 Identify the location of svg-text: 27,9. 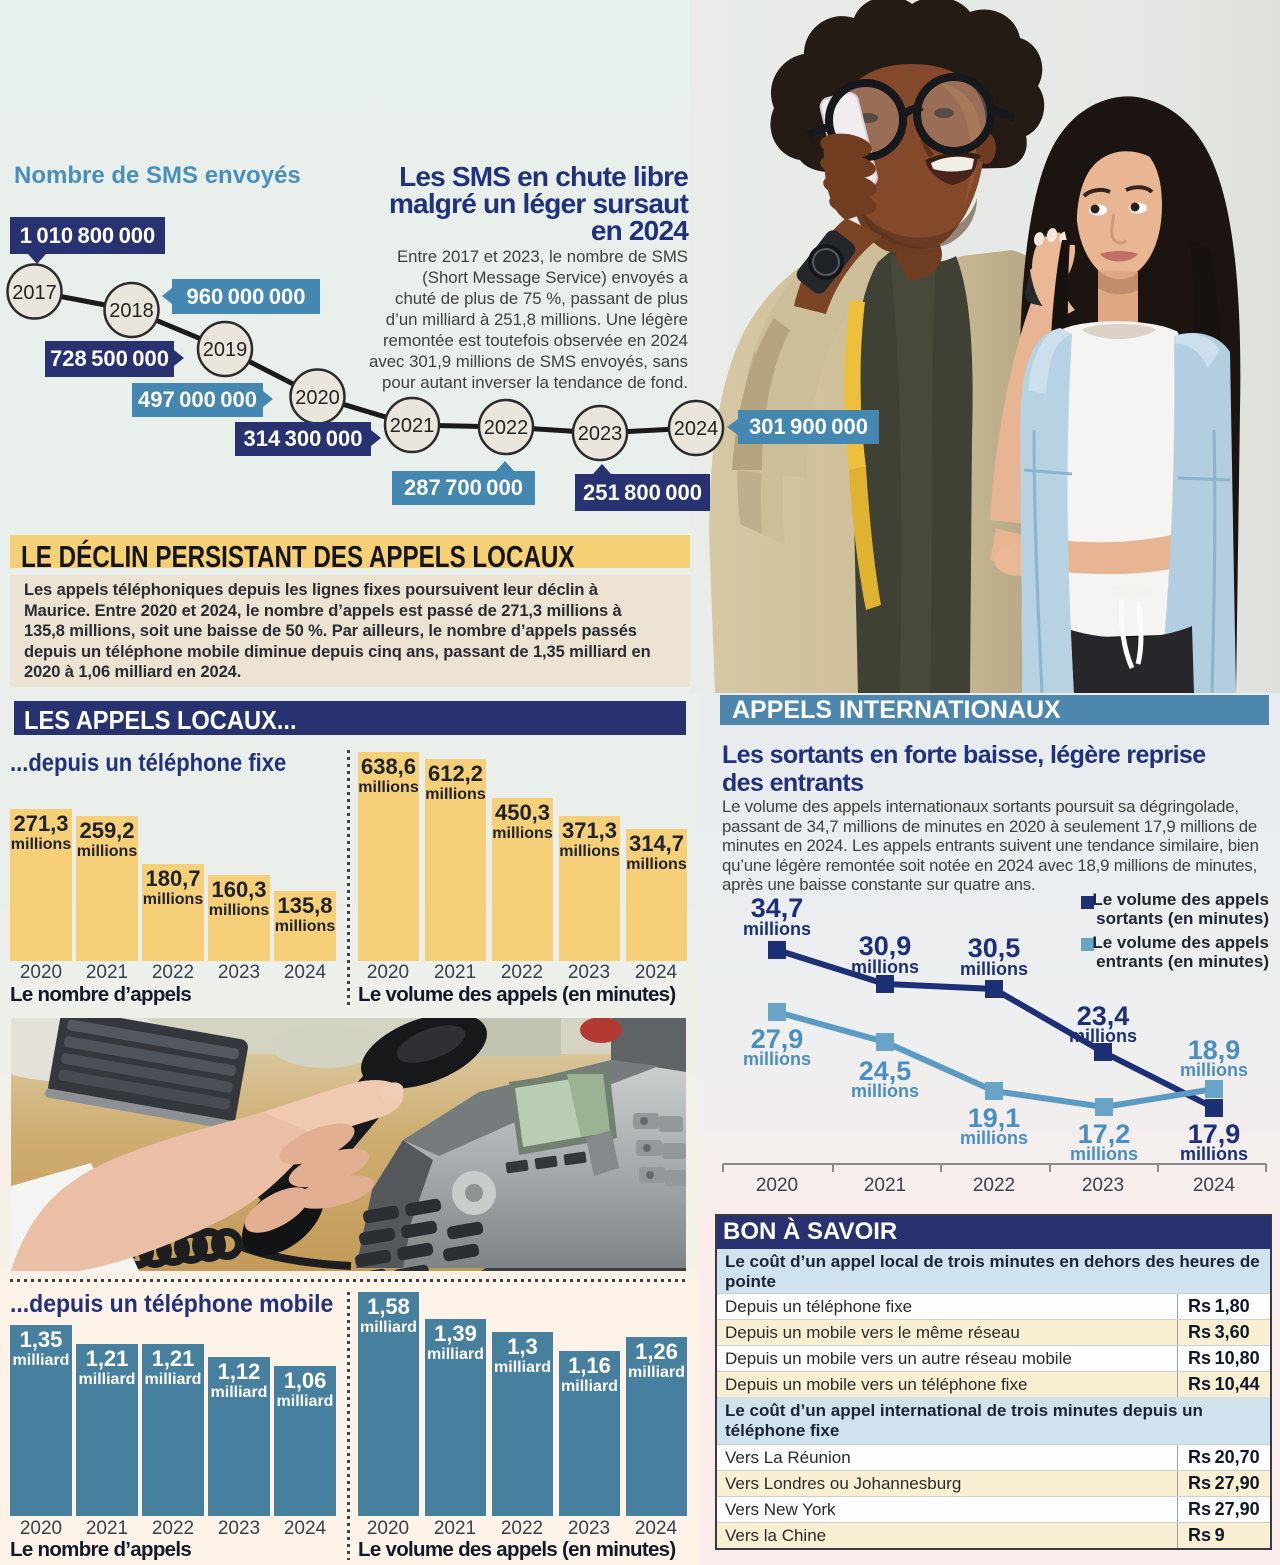
(777, 1039).